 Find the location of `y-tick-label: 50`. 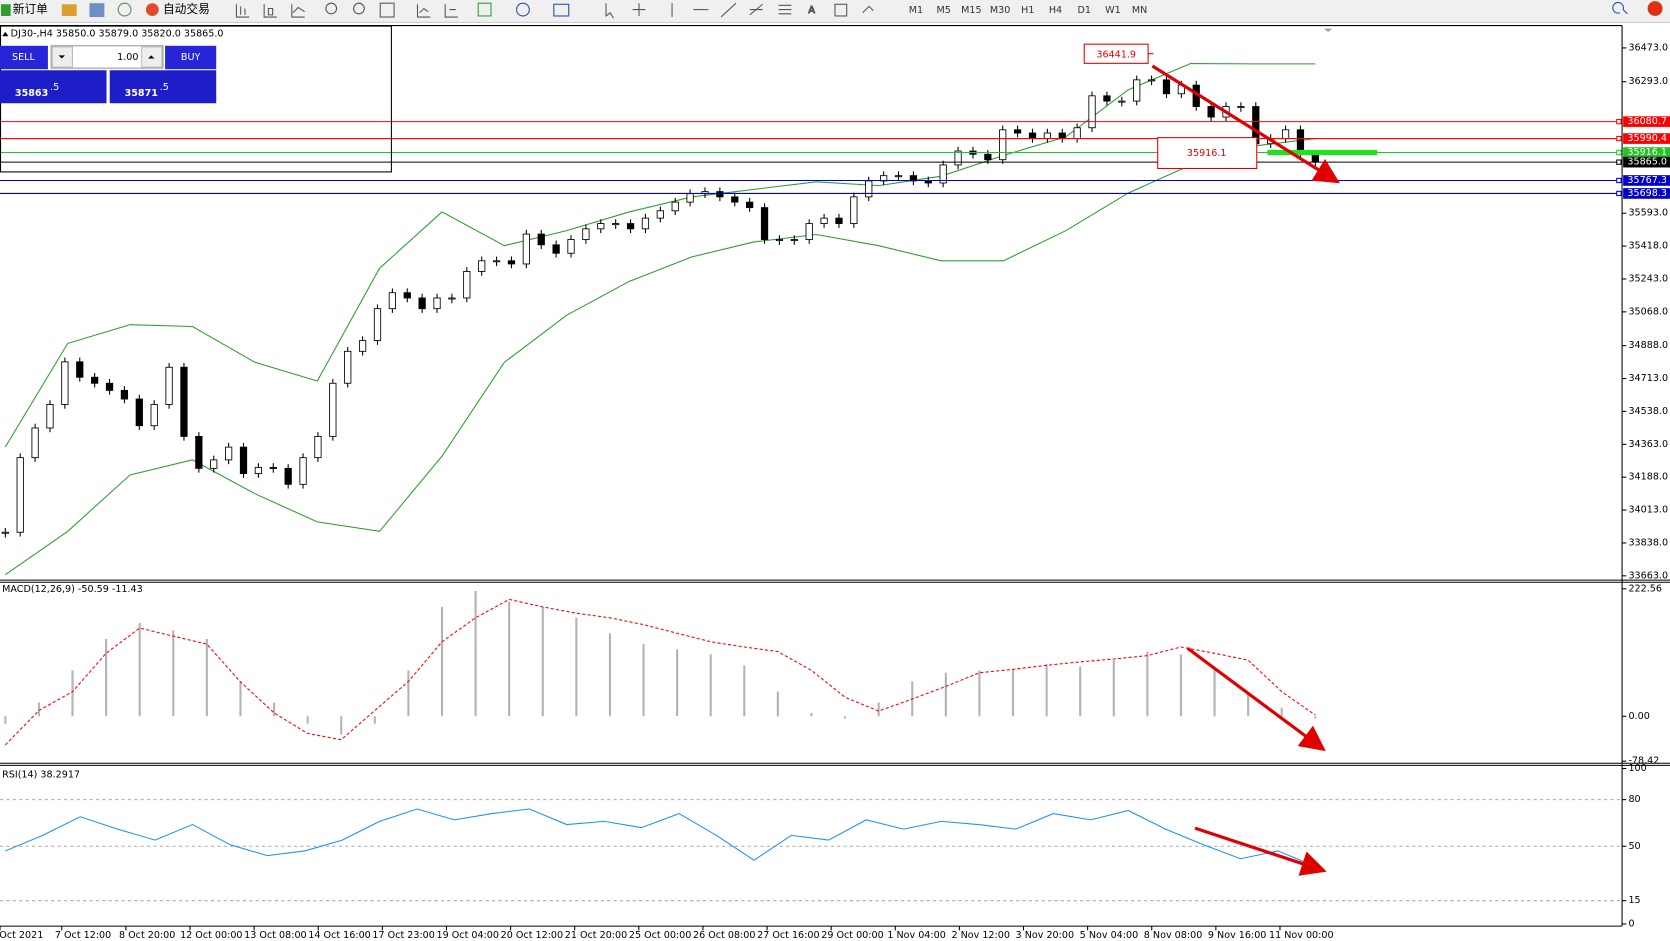

y-tick-label: 50 is located at coordinates (1634, 846).